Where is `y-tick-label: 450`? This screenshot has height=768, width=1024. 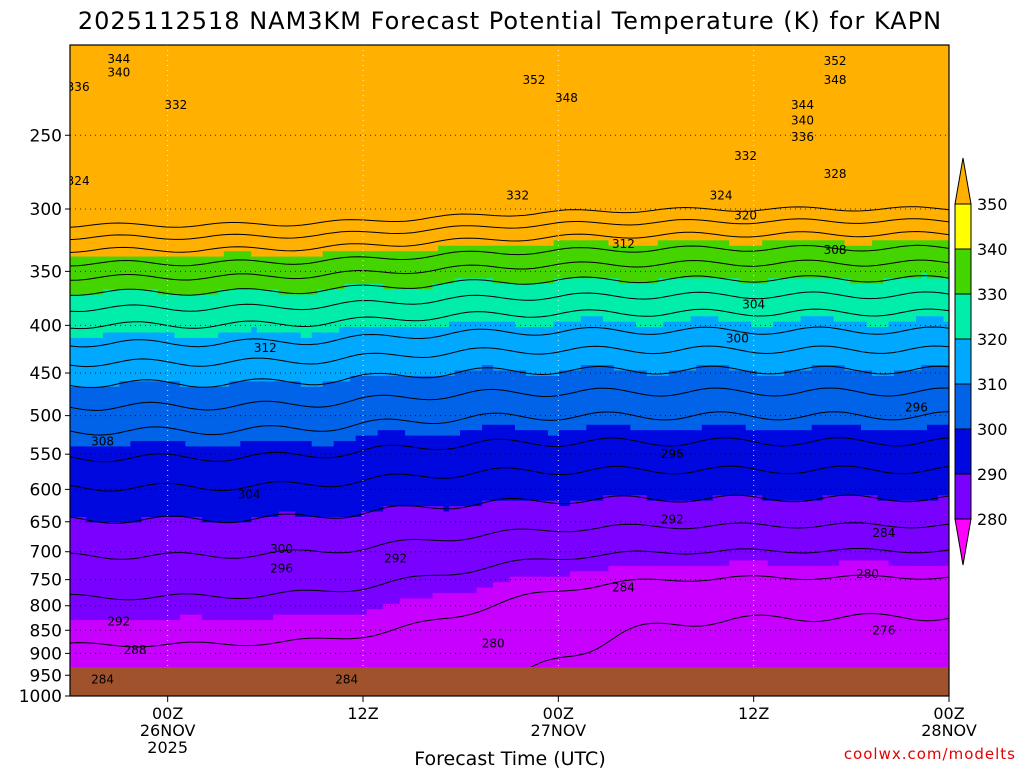 y-tick-label: 450 is located at coordinates (46, 374).